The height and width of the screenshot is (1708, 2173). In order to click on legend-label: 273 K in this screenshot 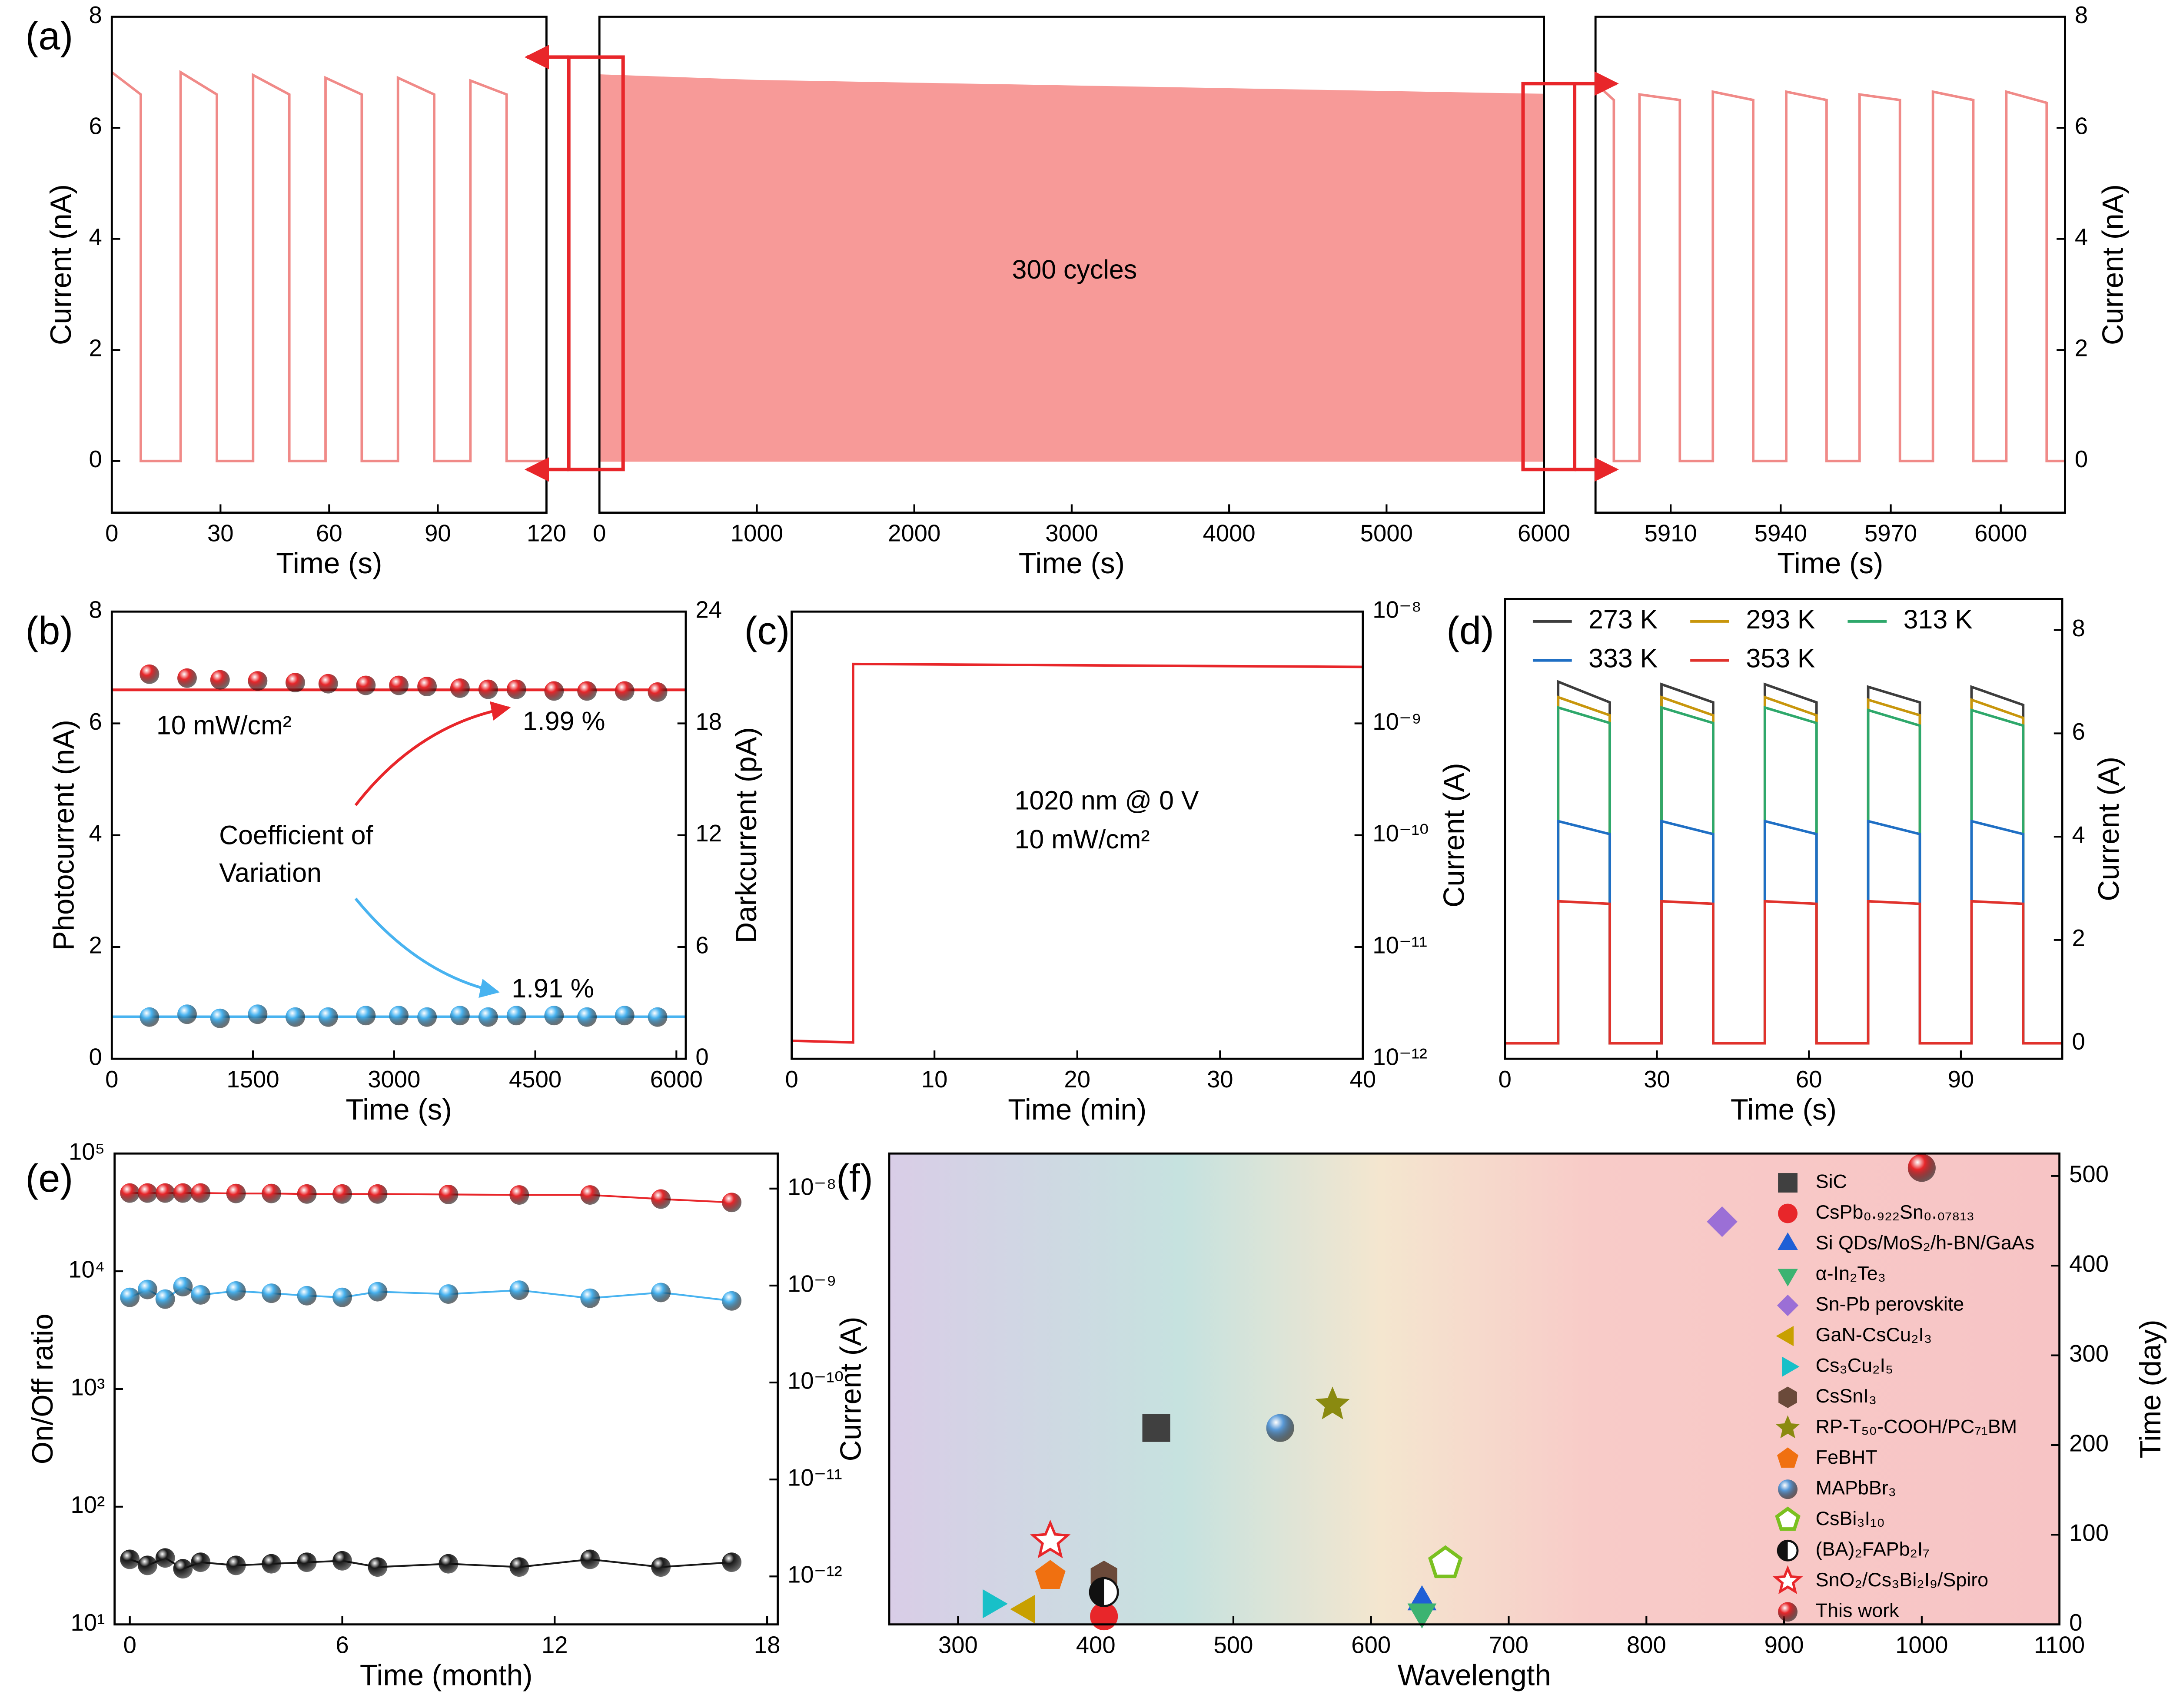, I will do `click(1623, 619)`.